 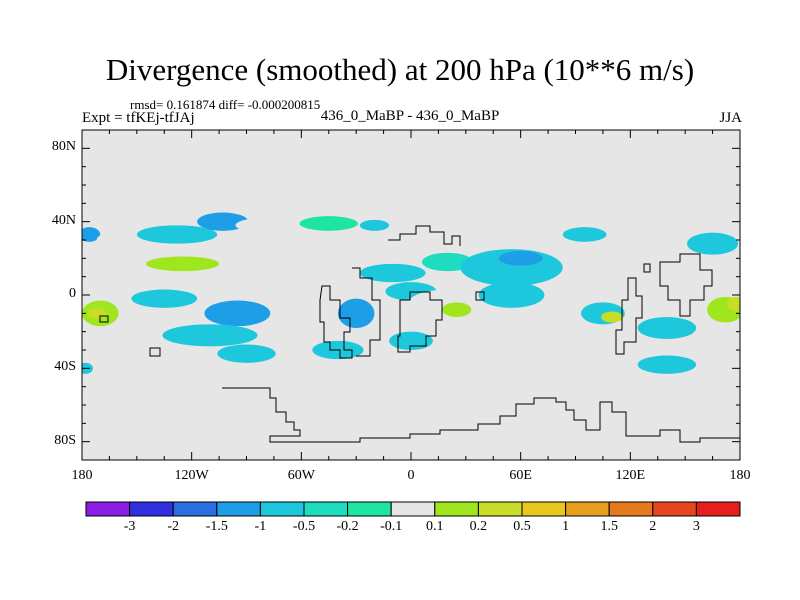 I want to click on australia-coastline, so click(x=686, y=285).